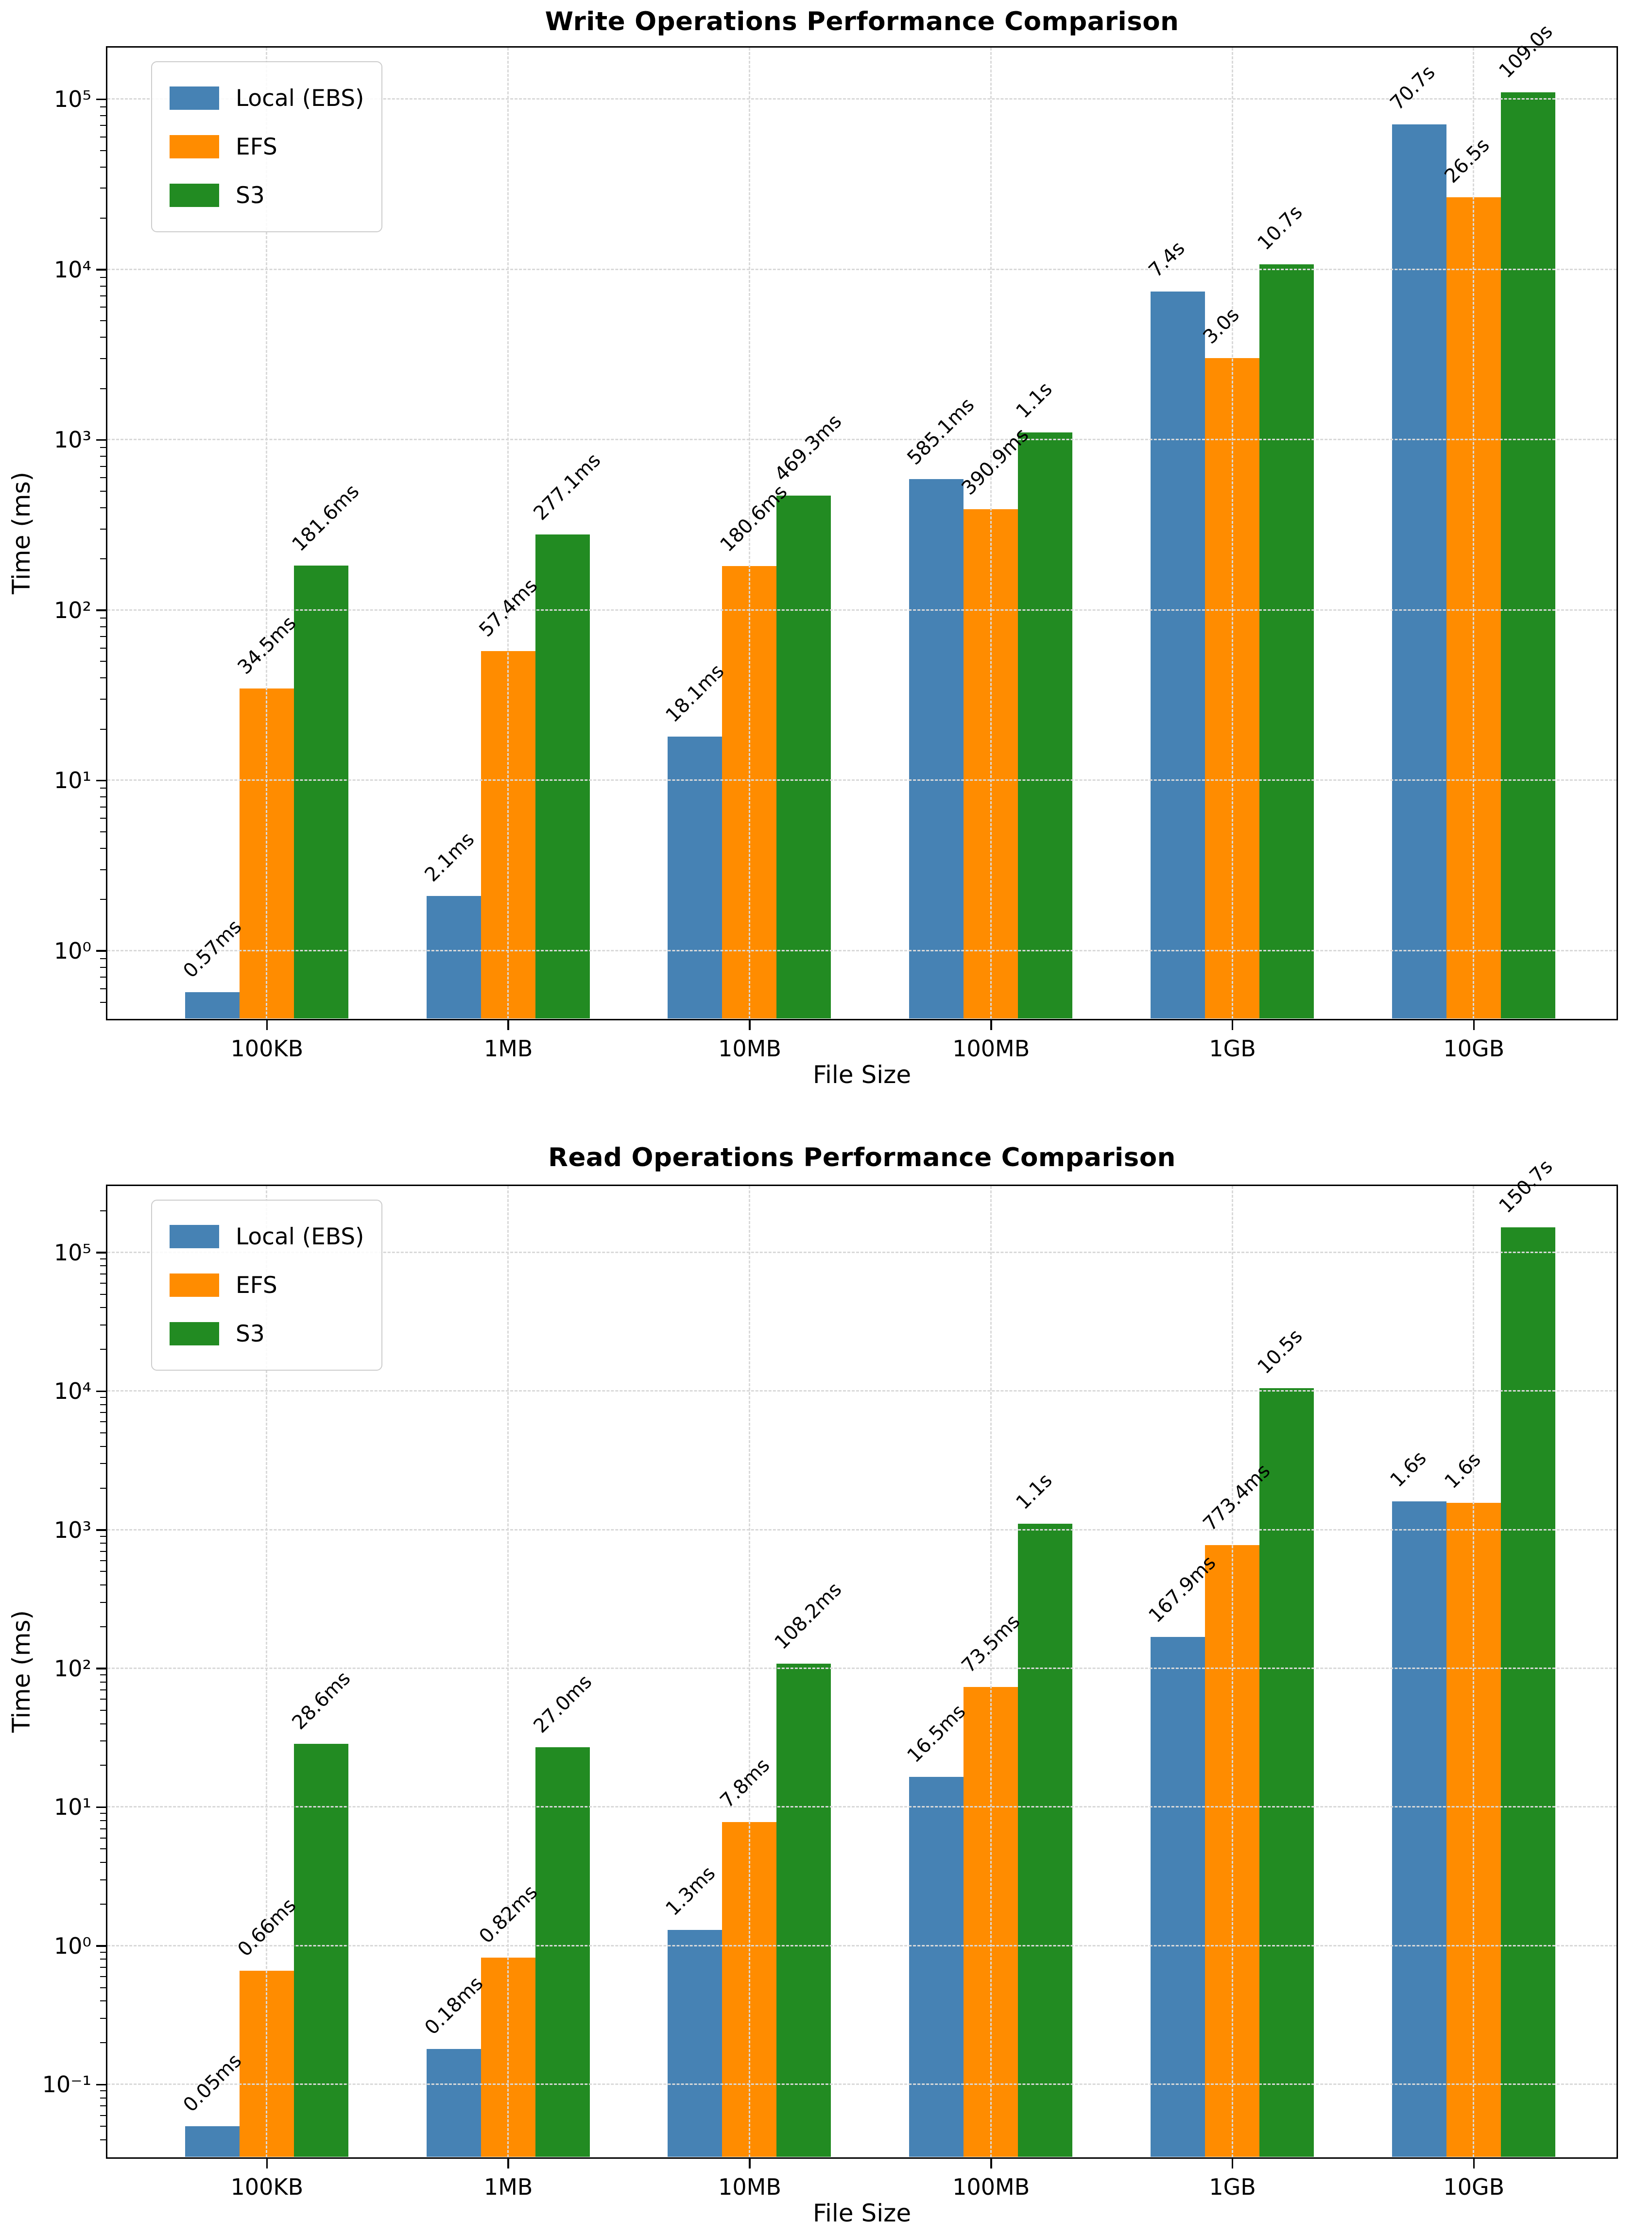  I want to click on bar-value-label: 70.7s, so click(1413, 88).